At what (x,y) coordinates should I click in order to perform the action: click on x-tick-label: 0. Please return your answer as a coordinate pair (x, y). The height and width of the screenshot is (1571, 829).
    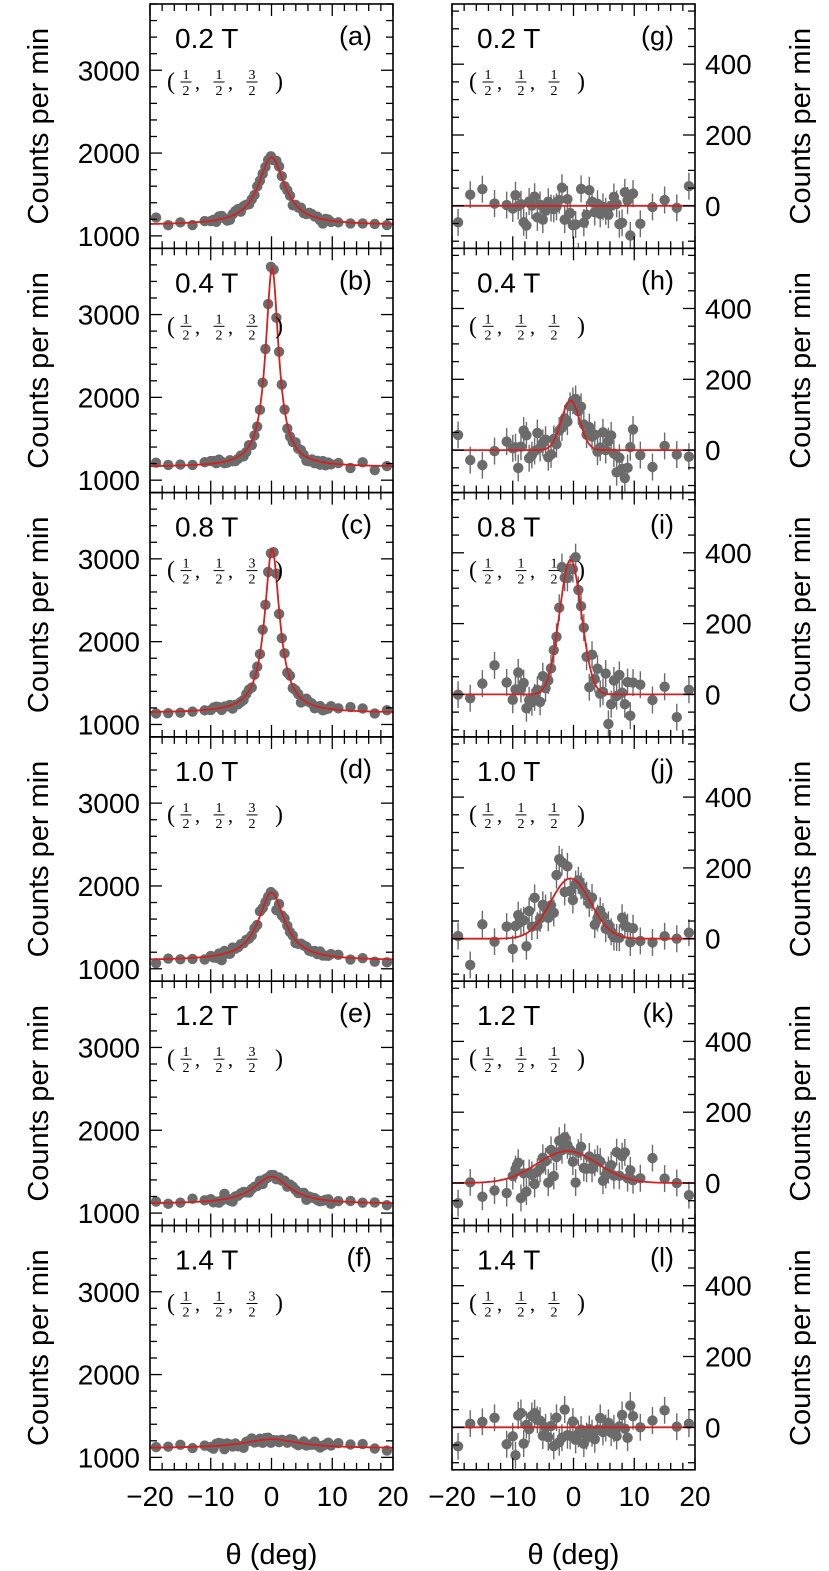
    Looking at the image, I should click on (272, 1496).